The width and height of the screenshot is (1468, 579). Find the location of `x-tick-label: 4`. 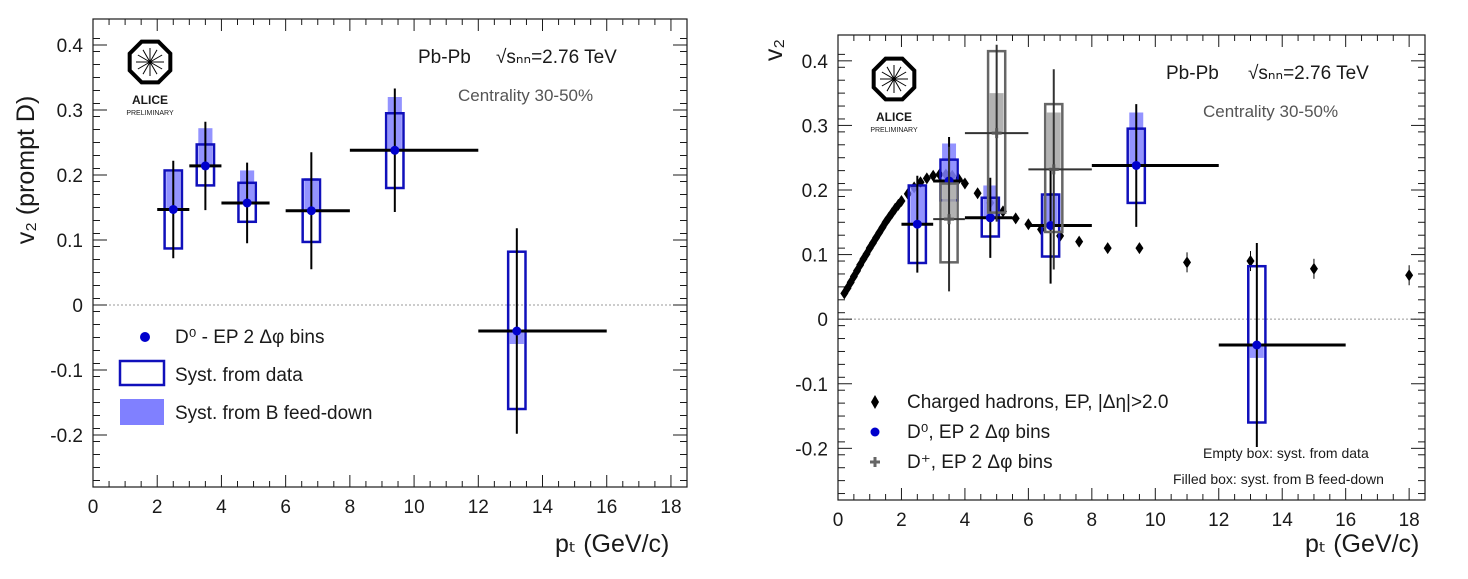

x-tick-label: 4 is located at coordinates (965, 520).